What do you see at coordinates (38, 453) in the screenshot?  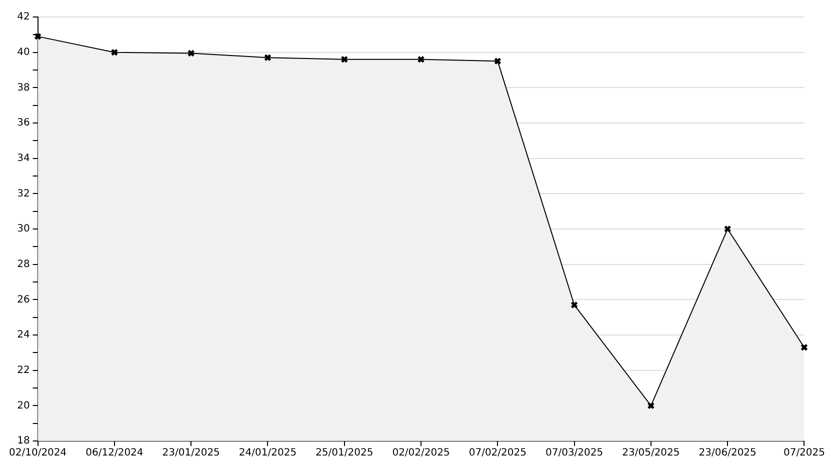 I see `x-tick-label: 02/10/2024` at bounding box center [38, 453].